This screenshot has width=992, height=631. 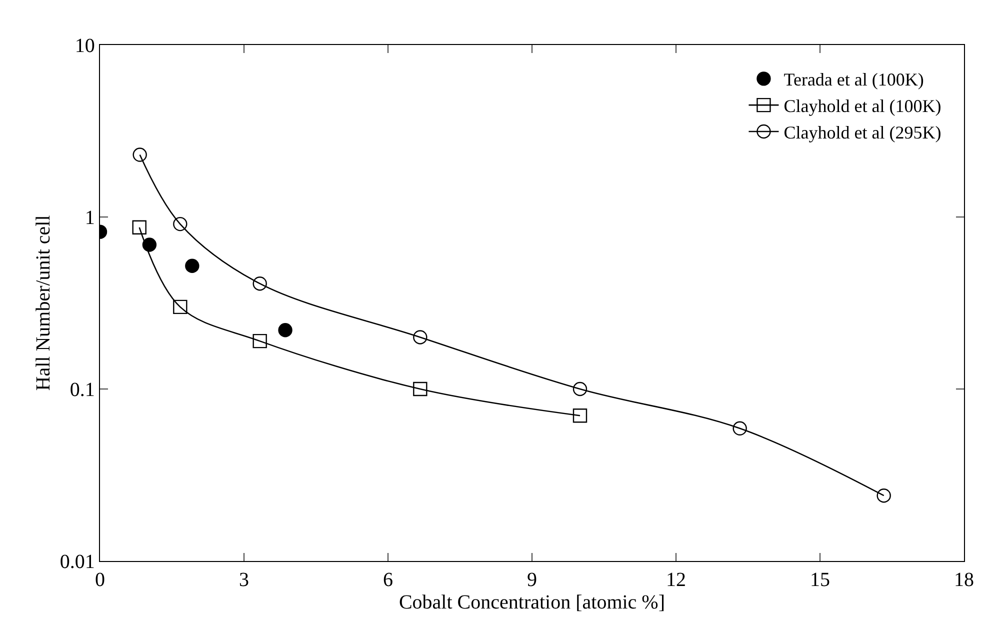 I want to click on y-tick-label: 0.01, so click(x=77, y=562).